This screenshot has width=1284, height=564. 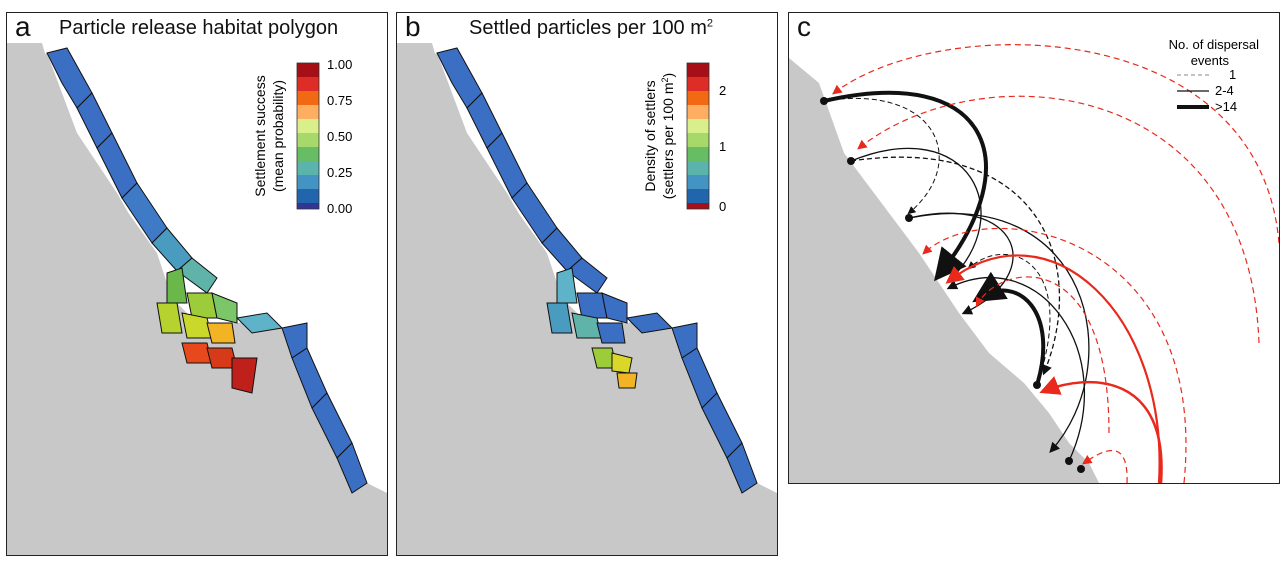 What do you see at coordinates (339, 136) in the screenshot?
I see `colorbar-tick: 0.50` at bounding box center [339, 136].